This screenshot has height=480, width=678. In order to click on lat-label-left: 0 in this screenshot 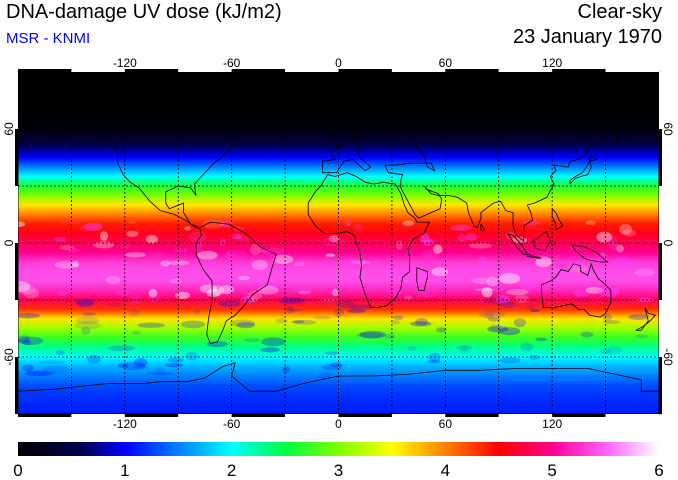, I will do `click(9, 242)`.